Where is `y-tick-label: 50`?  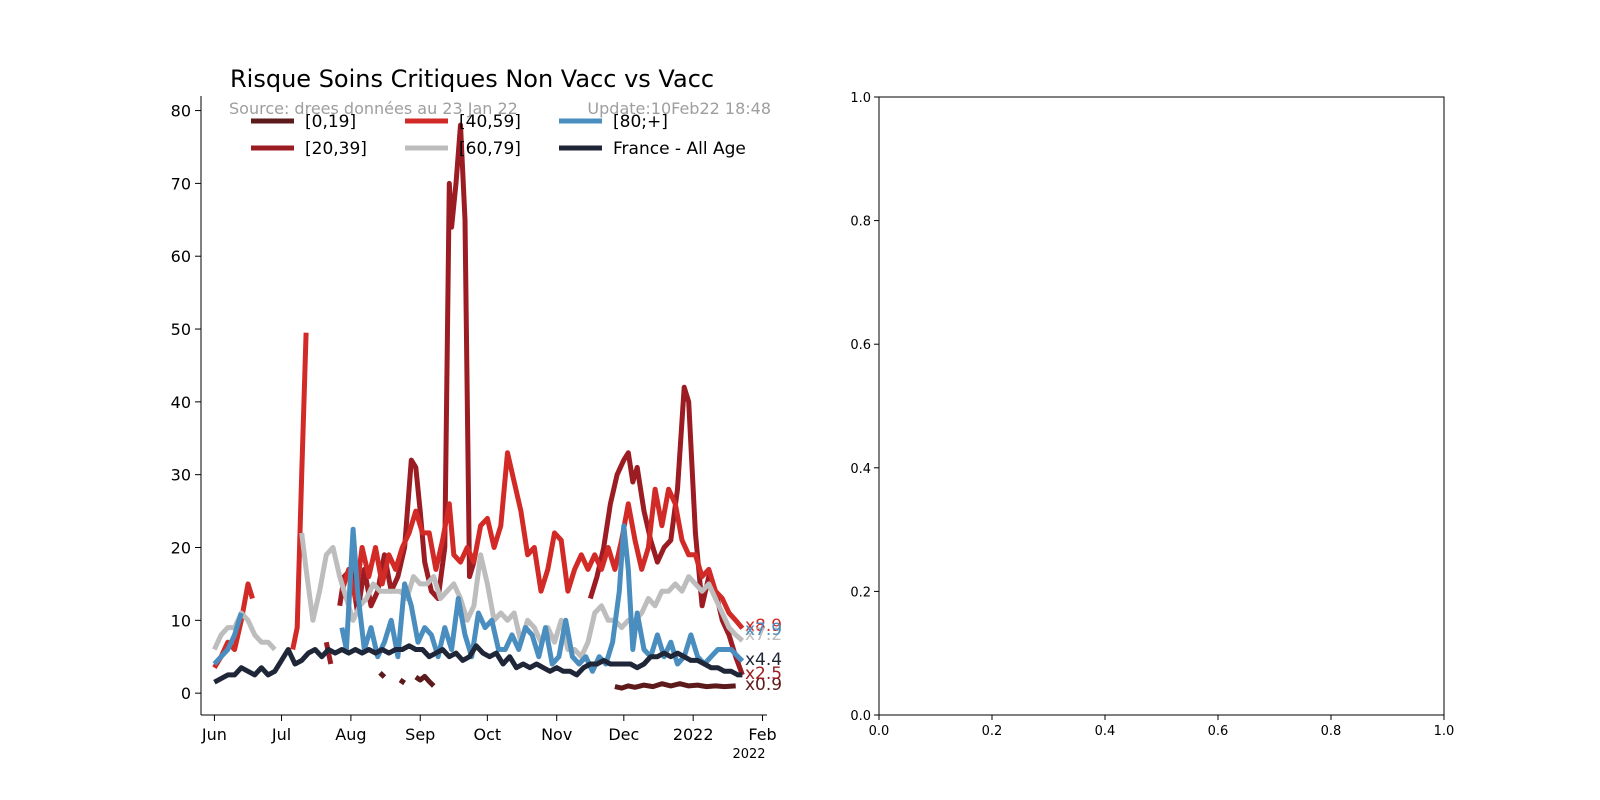
y-tick-label: 50 is located at coordinates (181, 329).